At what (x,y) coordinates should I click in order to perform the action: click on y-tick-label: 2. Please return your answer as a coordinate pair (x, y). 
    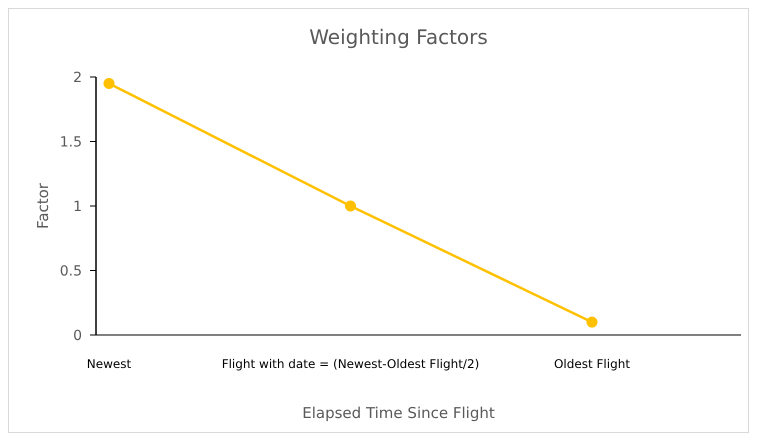
    Looking at the image, I should click on (77, 78).